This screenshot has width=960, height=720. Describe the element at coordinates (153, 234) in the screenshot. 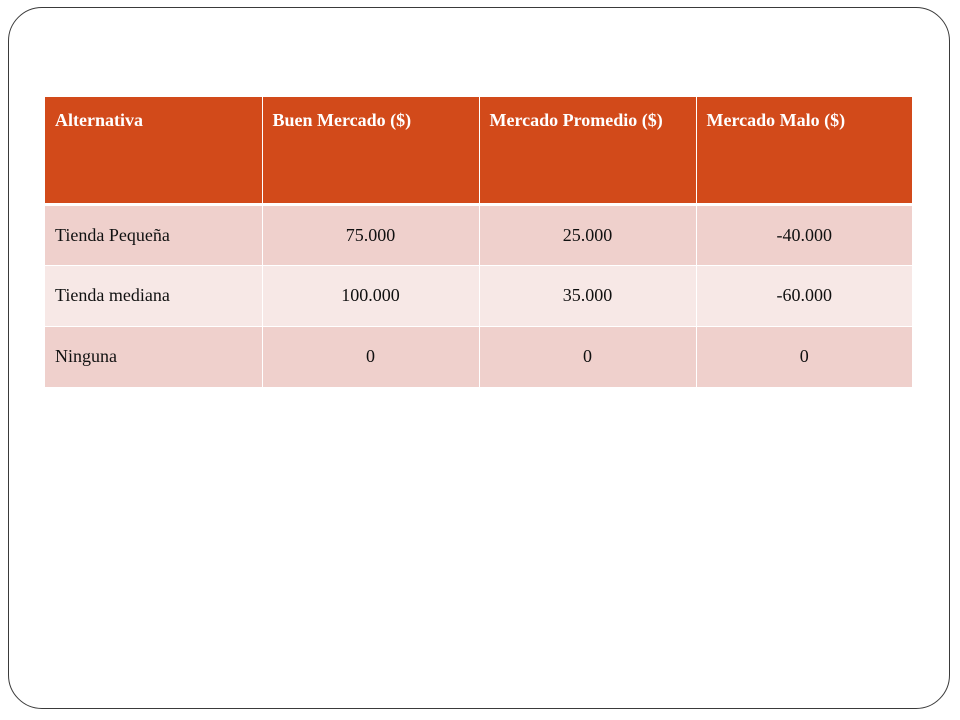

I see `cell-alternativa: Tienda Pequeña` at that location.